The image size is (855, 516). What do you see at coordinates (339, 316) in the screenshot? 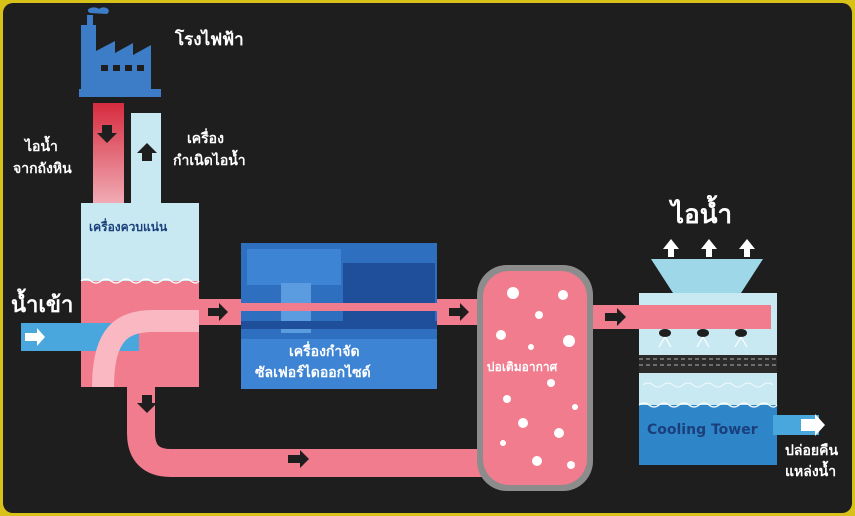
I see `scrubber-machine` at bounding box center [339, 316].